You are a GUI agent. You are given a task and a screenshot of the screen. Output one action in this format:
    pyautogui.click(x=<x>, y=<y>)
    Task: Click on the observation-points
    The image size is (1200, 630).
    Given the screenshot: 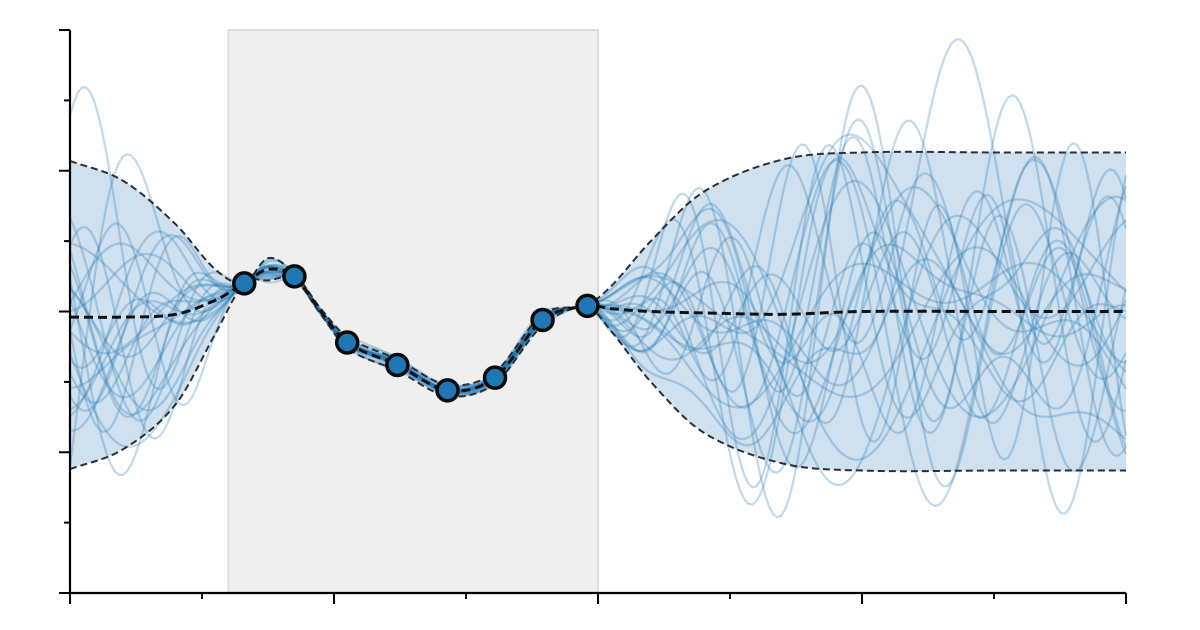 What is the action you would take?
    pyautogui.click(x=415, y=333)
    